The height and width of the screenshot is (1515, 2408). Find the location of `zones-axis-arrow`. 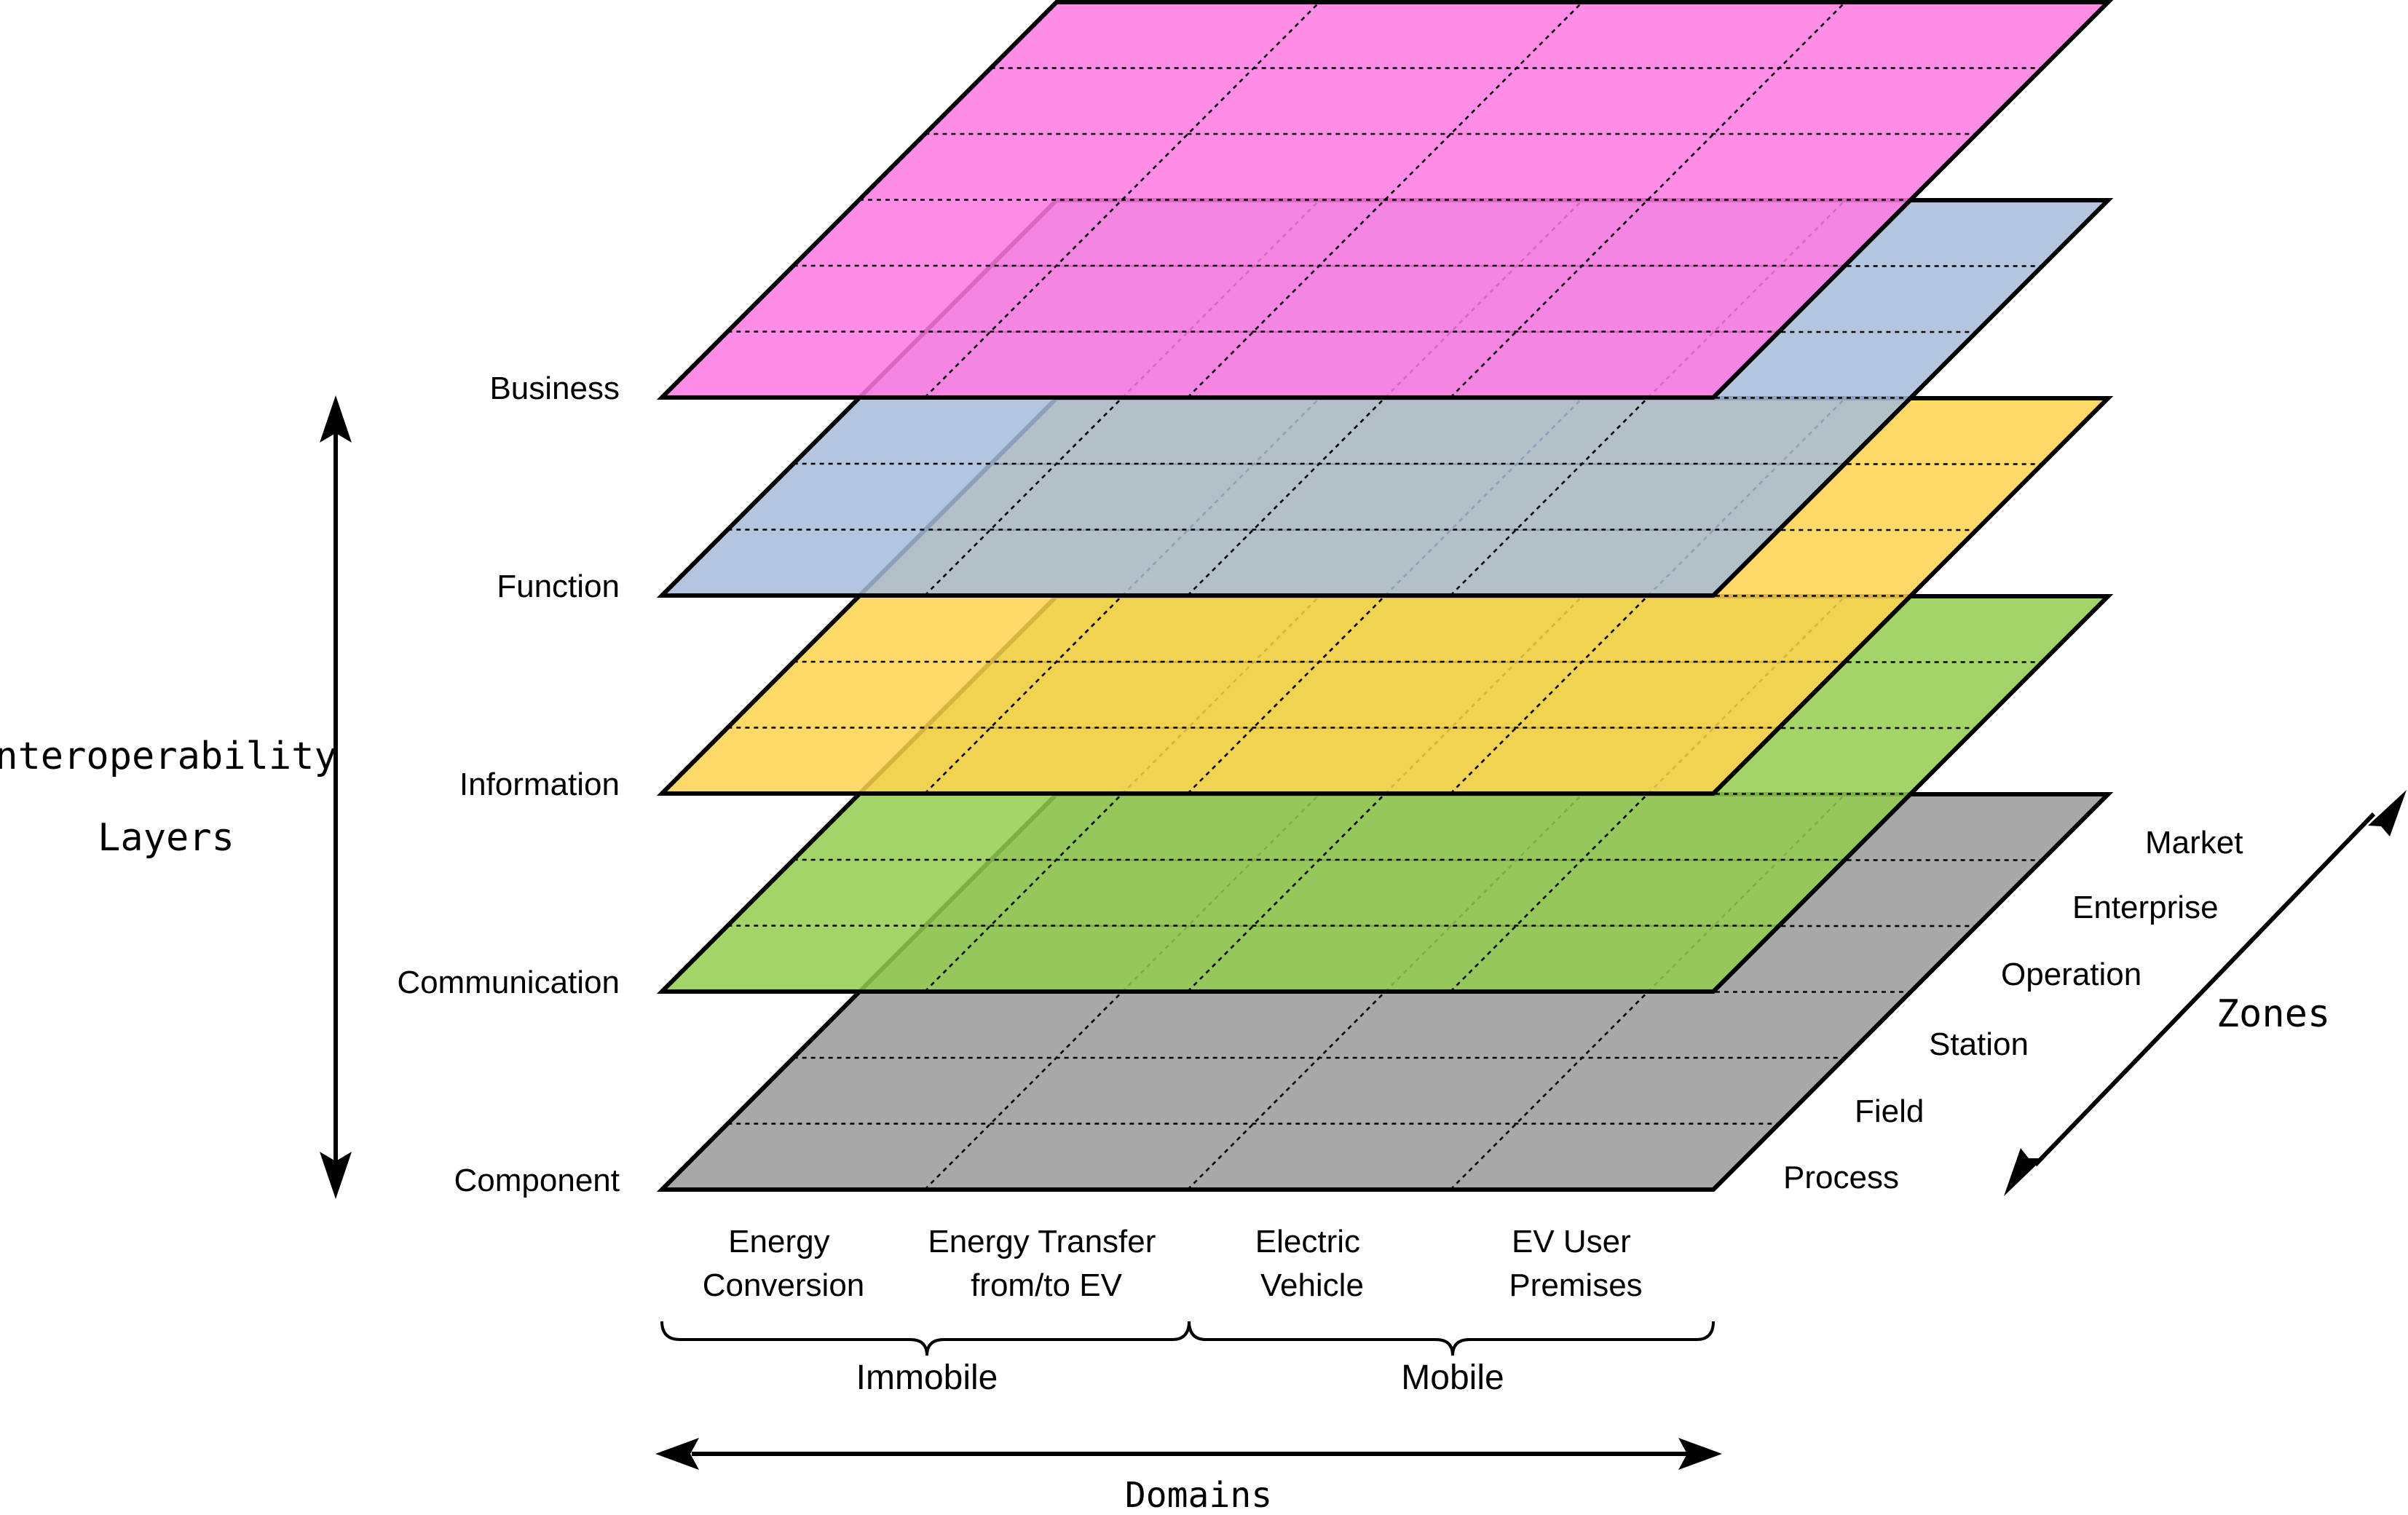

zones-axis-arrow is located at coordinates (2205, 993).